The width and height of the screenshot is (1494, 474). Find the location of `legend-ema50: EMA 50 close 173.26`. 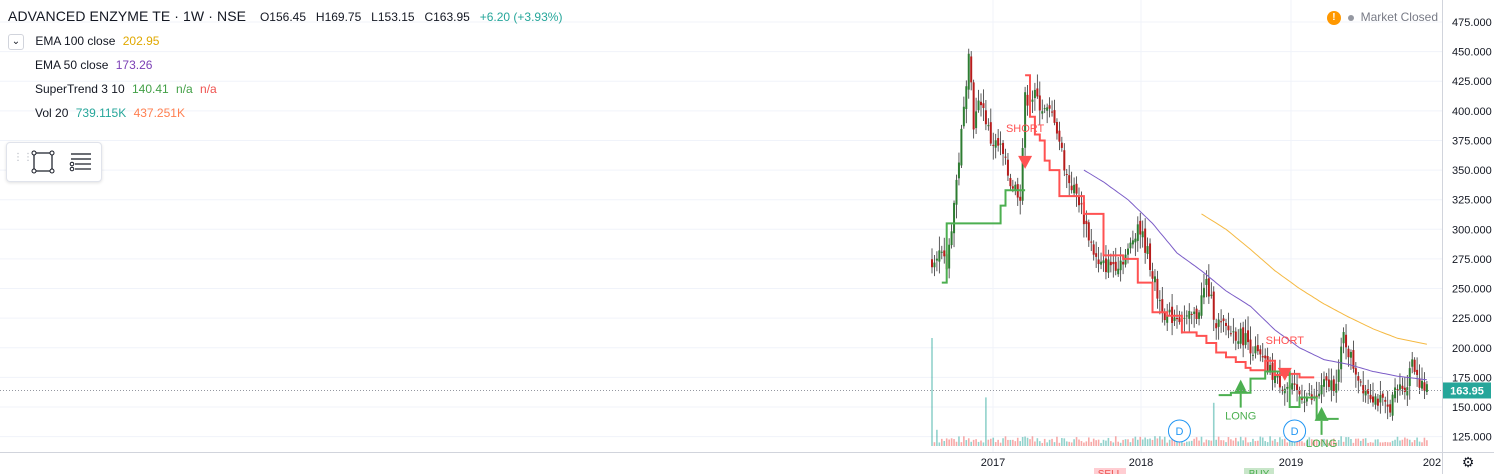

legend-ema50: EMA 50 close 173.26 is located at coordinates (93, 65).